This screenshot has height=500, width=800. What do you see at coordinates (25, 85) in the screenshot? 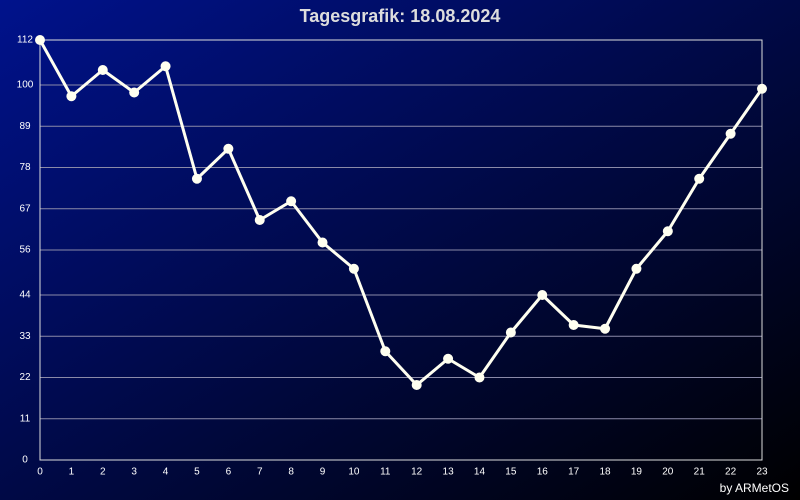
I see `y-tick-label: 100` at bounding box center [25, 85].